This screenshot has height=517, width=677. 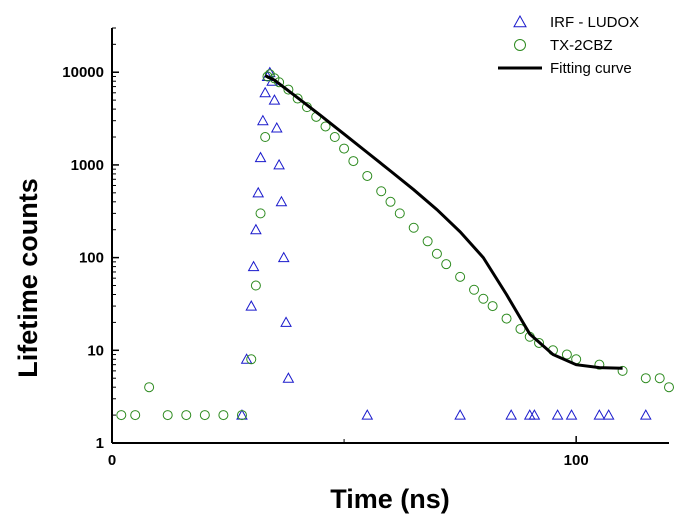 I want to click on y-tick-label: 1000, so click(x=87, y=165).